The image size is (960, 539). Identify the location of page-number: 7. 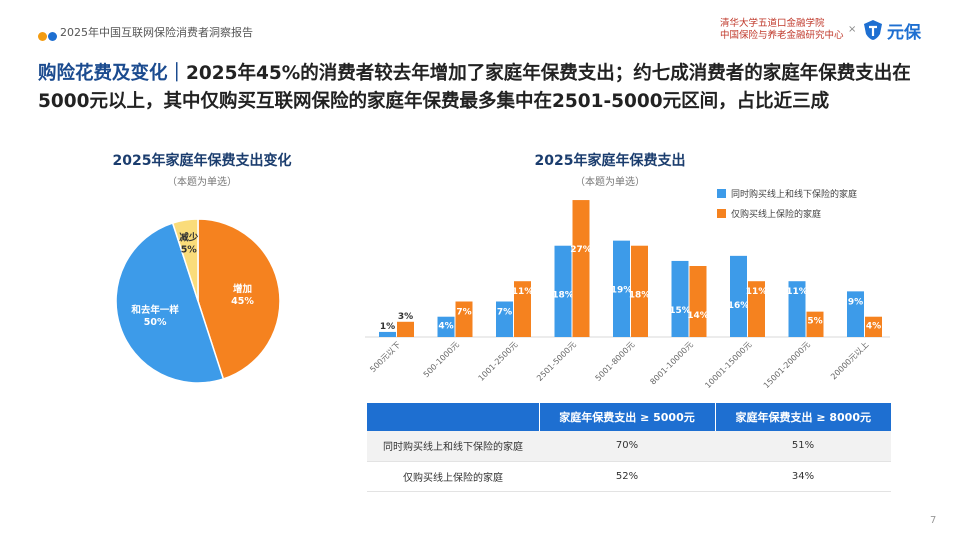
(933, 520).